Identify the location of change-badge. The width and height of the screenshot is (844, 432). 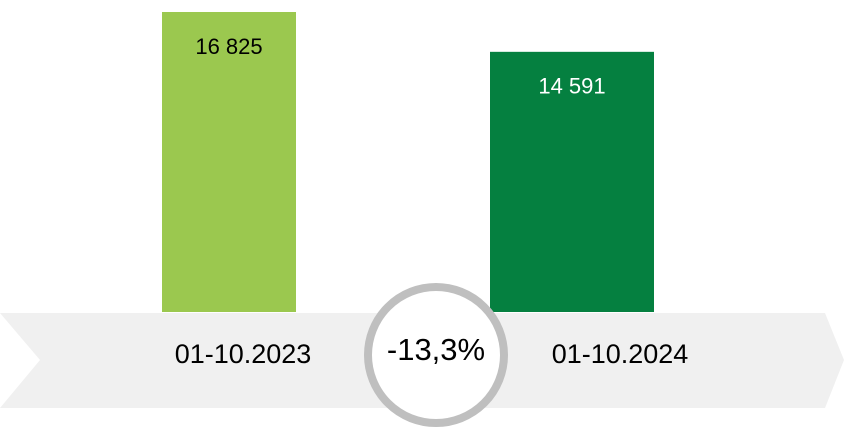
(436, 355).